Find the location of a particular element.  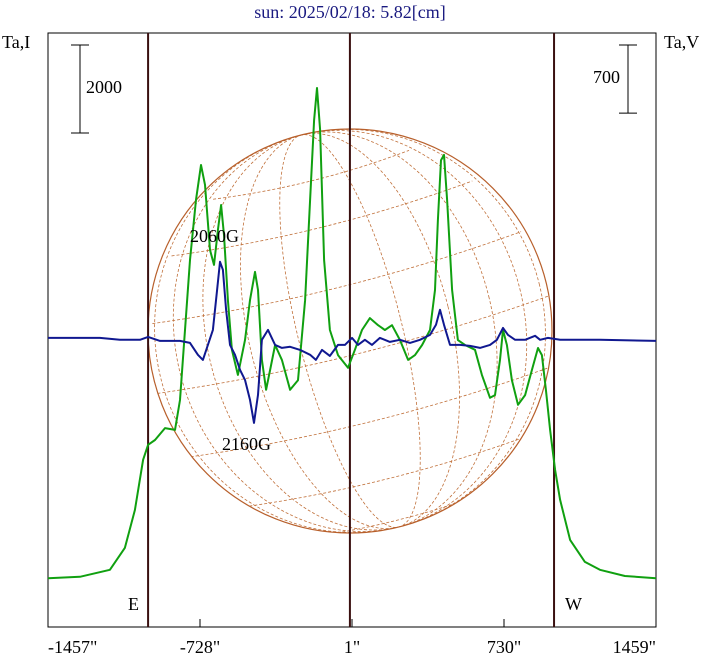

chart-title: sun: 2025/02/18: 5.82[cm] is located at coordinates (350, 12).